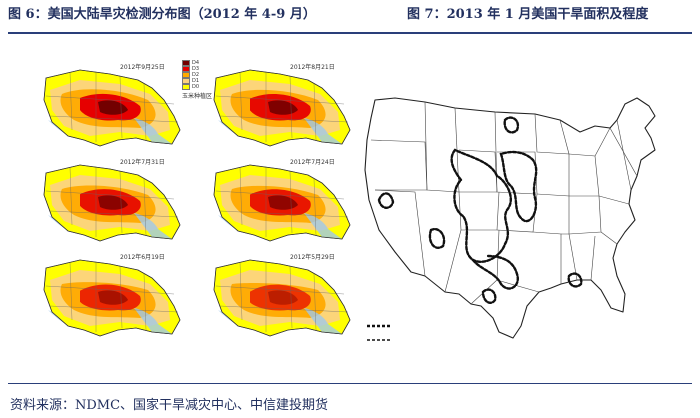  What do you see at coordinates (186, 87) in the screenshot?
I see `legend-swatch-d0` at bounding box center [186, 87].